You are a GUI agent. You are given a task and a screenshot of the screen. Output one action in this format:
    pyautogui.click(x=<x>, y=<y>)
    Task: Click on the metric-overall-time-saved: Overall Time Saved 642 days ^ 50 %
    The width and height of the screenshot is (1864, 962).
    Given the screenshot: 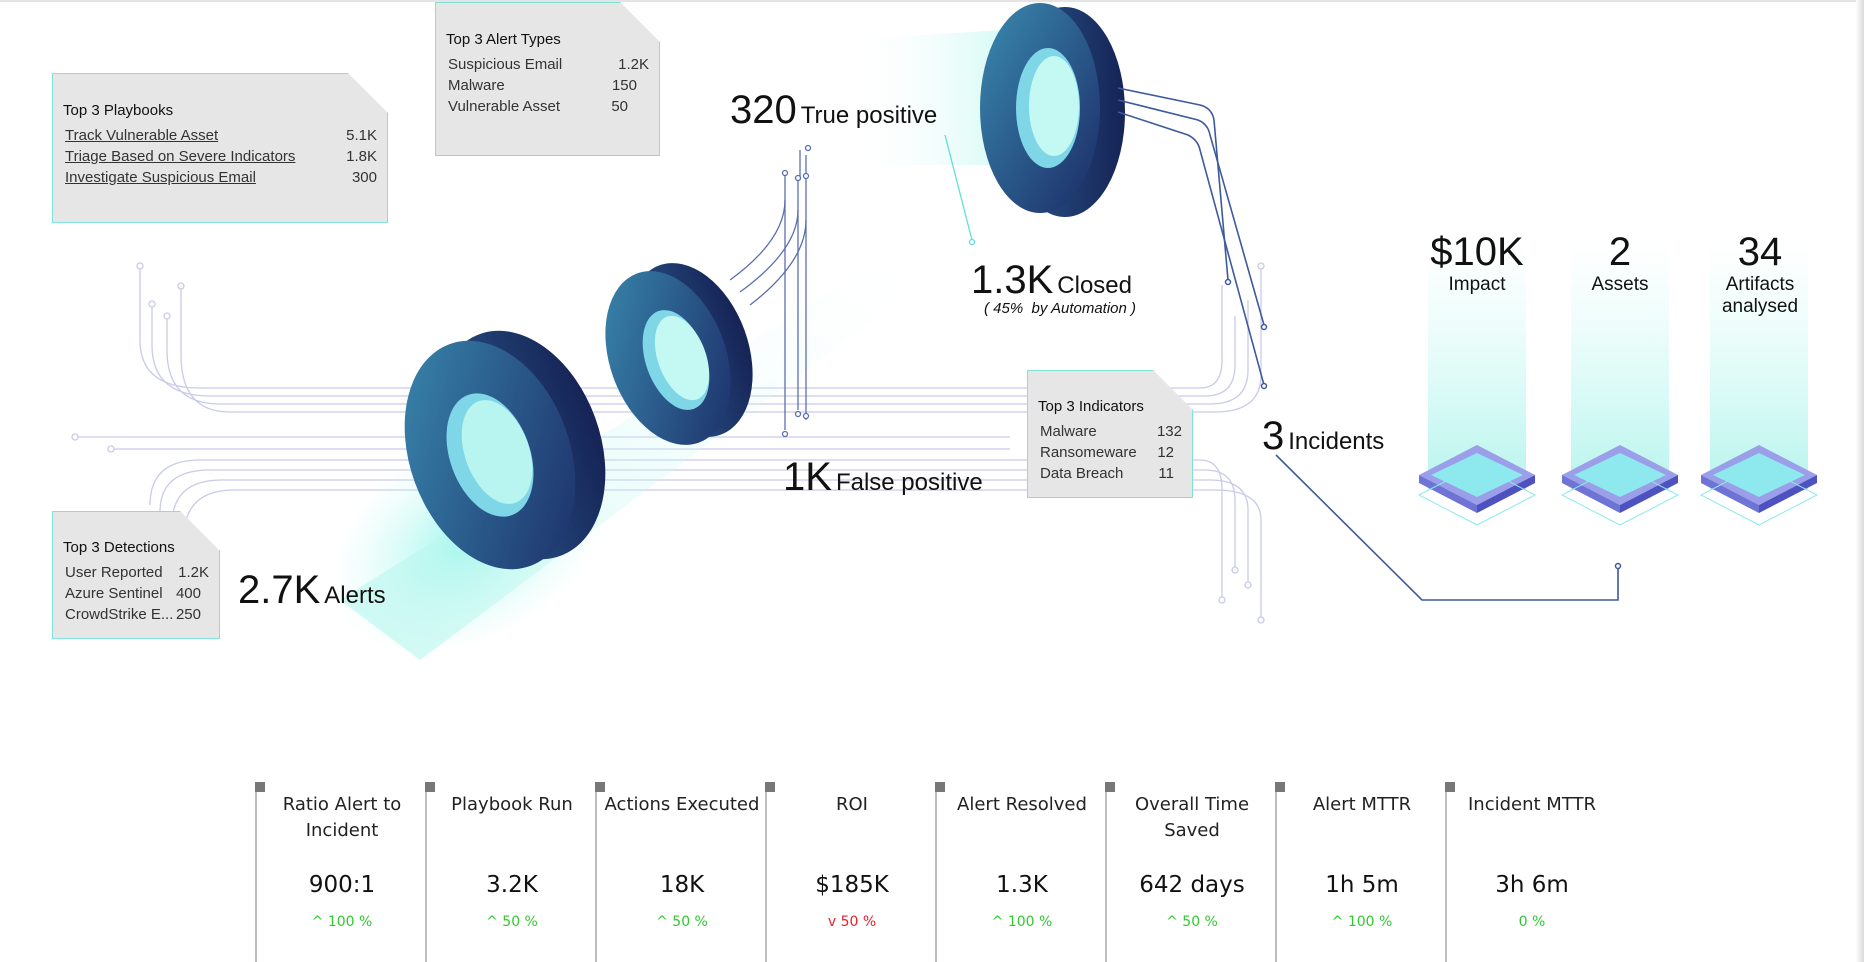 What is the action you would take?
    pyautogui.click(x=1190, y=872)
    